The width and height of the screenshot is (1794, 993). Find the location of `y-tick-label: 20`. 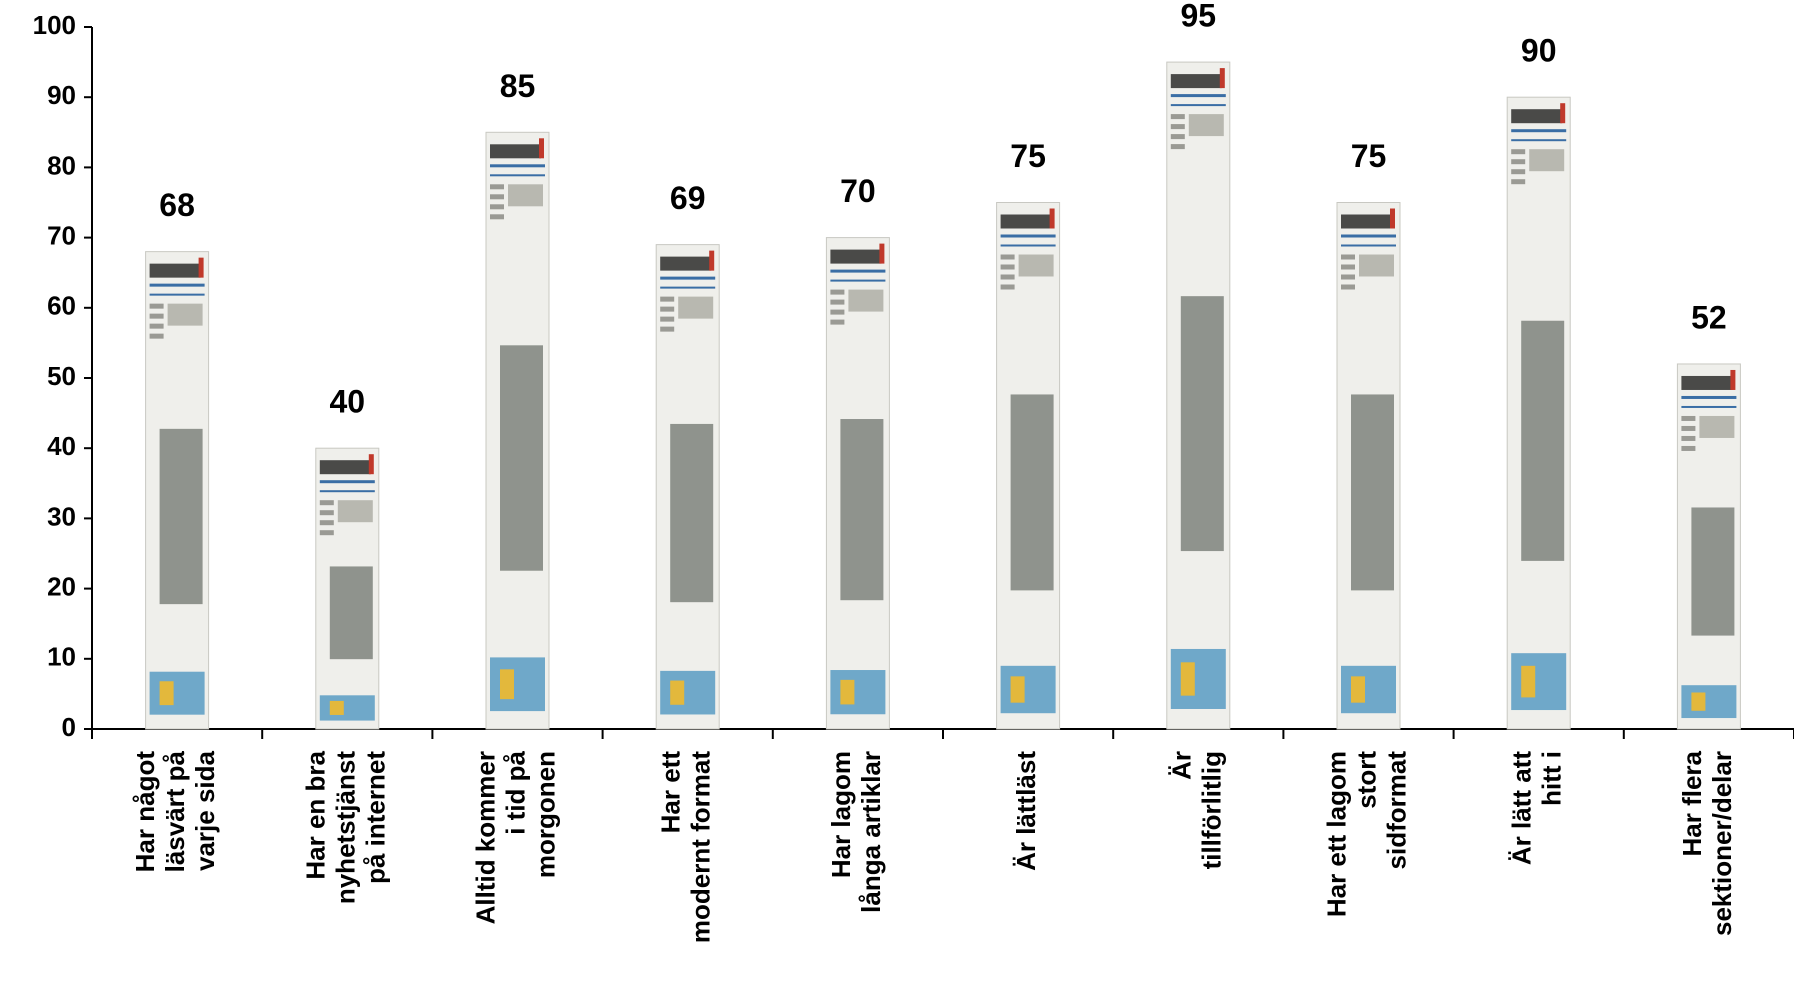

y-tick-label: 20 is located at coordinates (61, 586).